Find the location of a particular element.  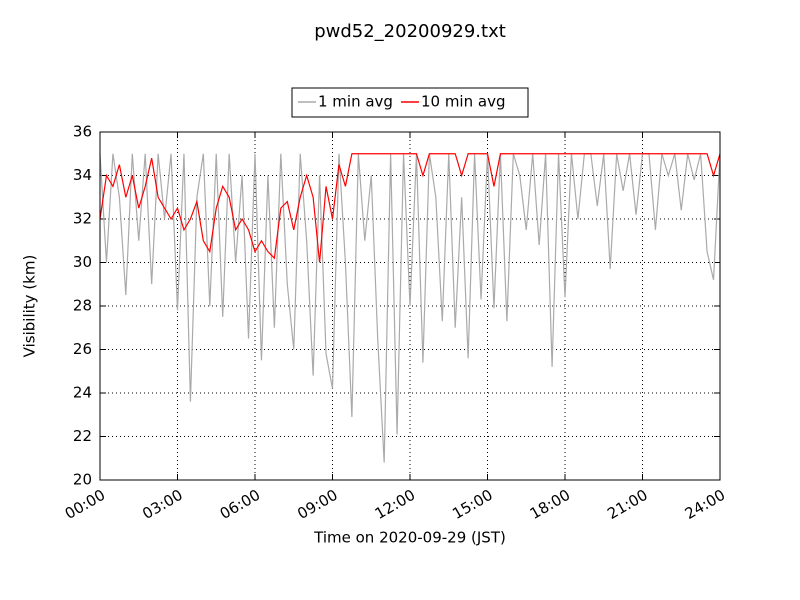

x-tick-label: 00:00 is located at coordinates (85, 504).